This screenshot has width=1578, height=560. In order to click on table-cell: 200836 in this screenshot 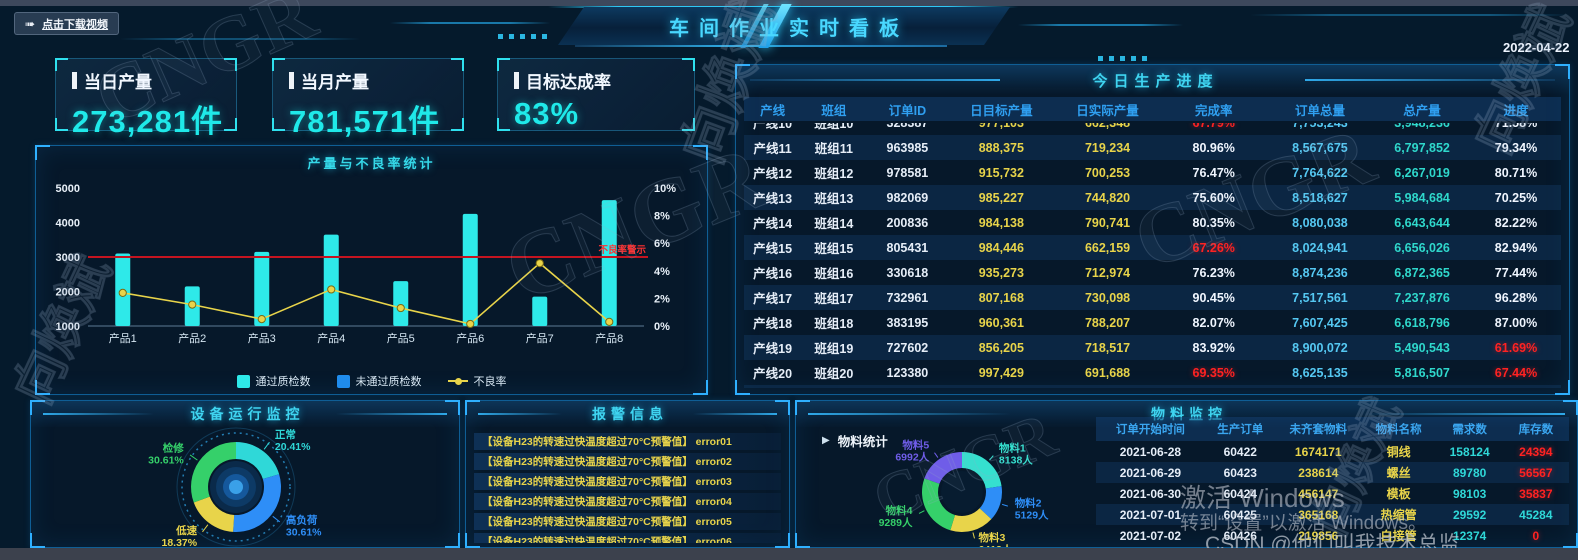, I will do `click(907, 222)`.